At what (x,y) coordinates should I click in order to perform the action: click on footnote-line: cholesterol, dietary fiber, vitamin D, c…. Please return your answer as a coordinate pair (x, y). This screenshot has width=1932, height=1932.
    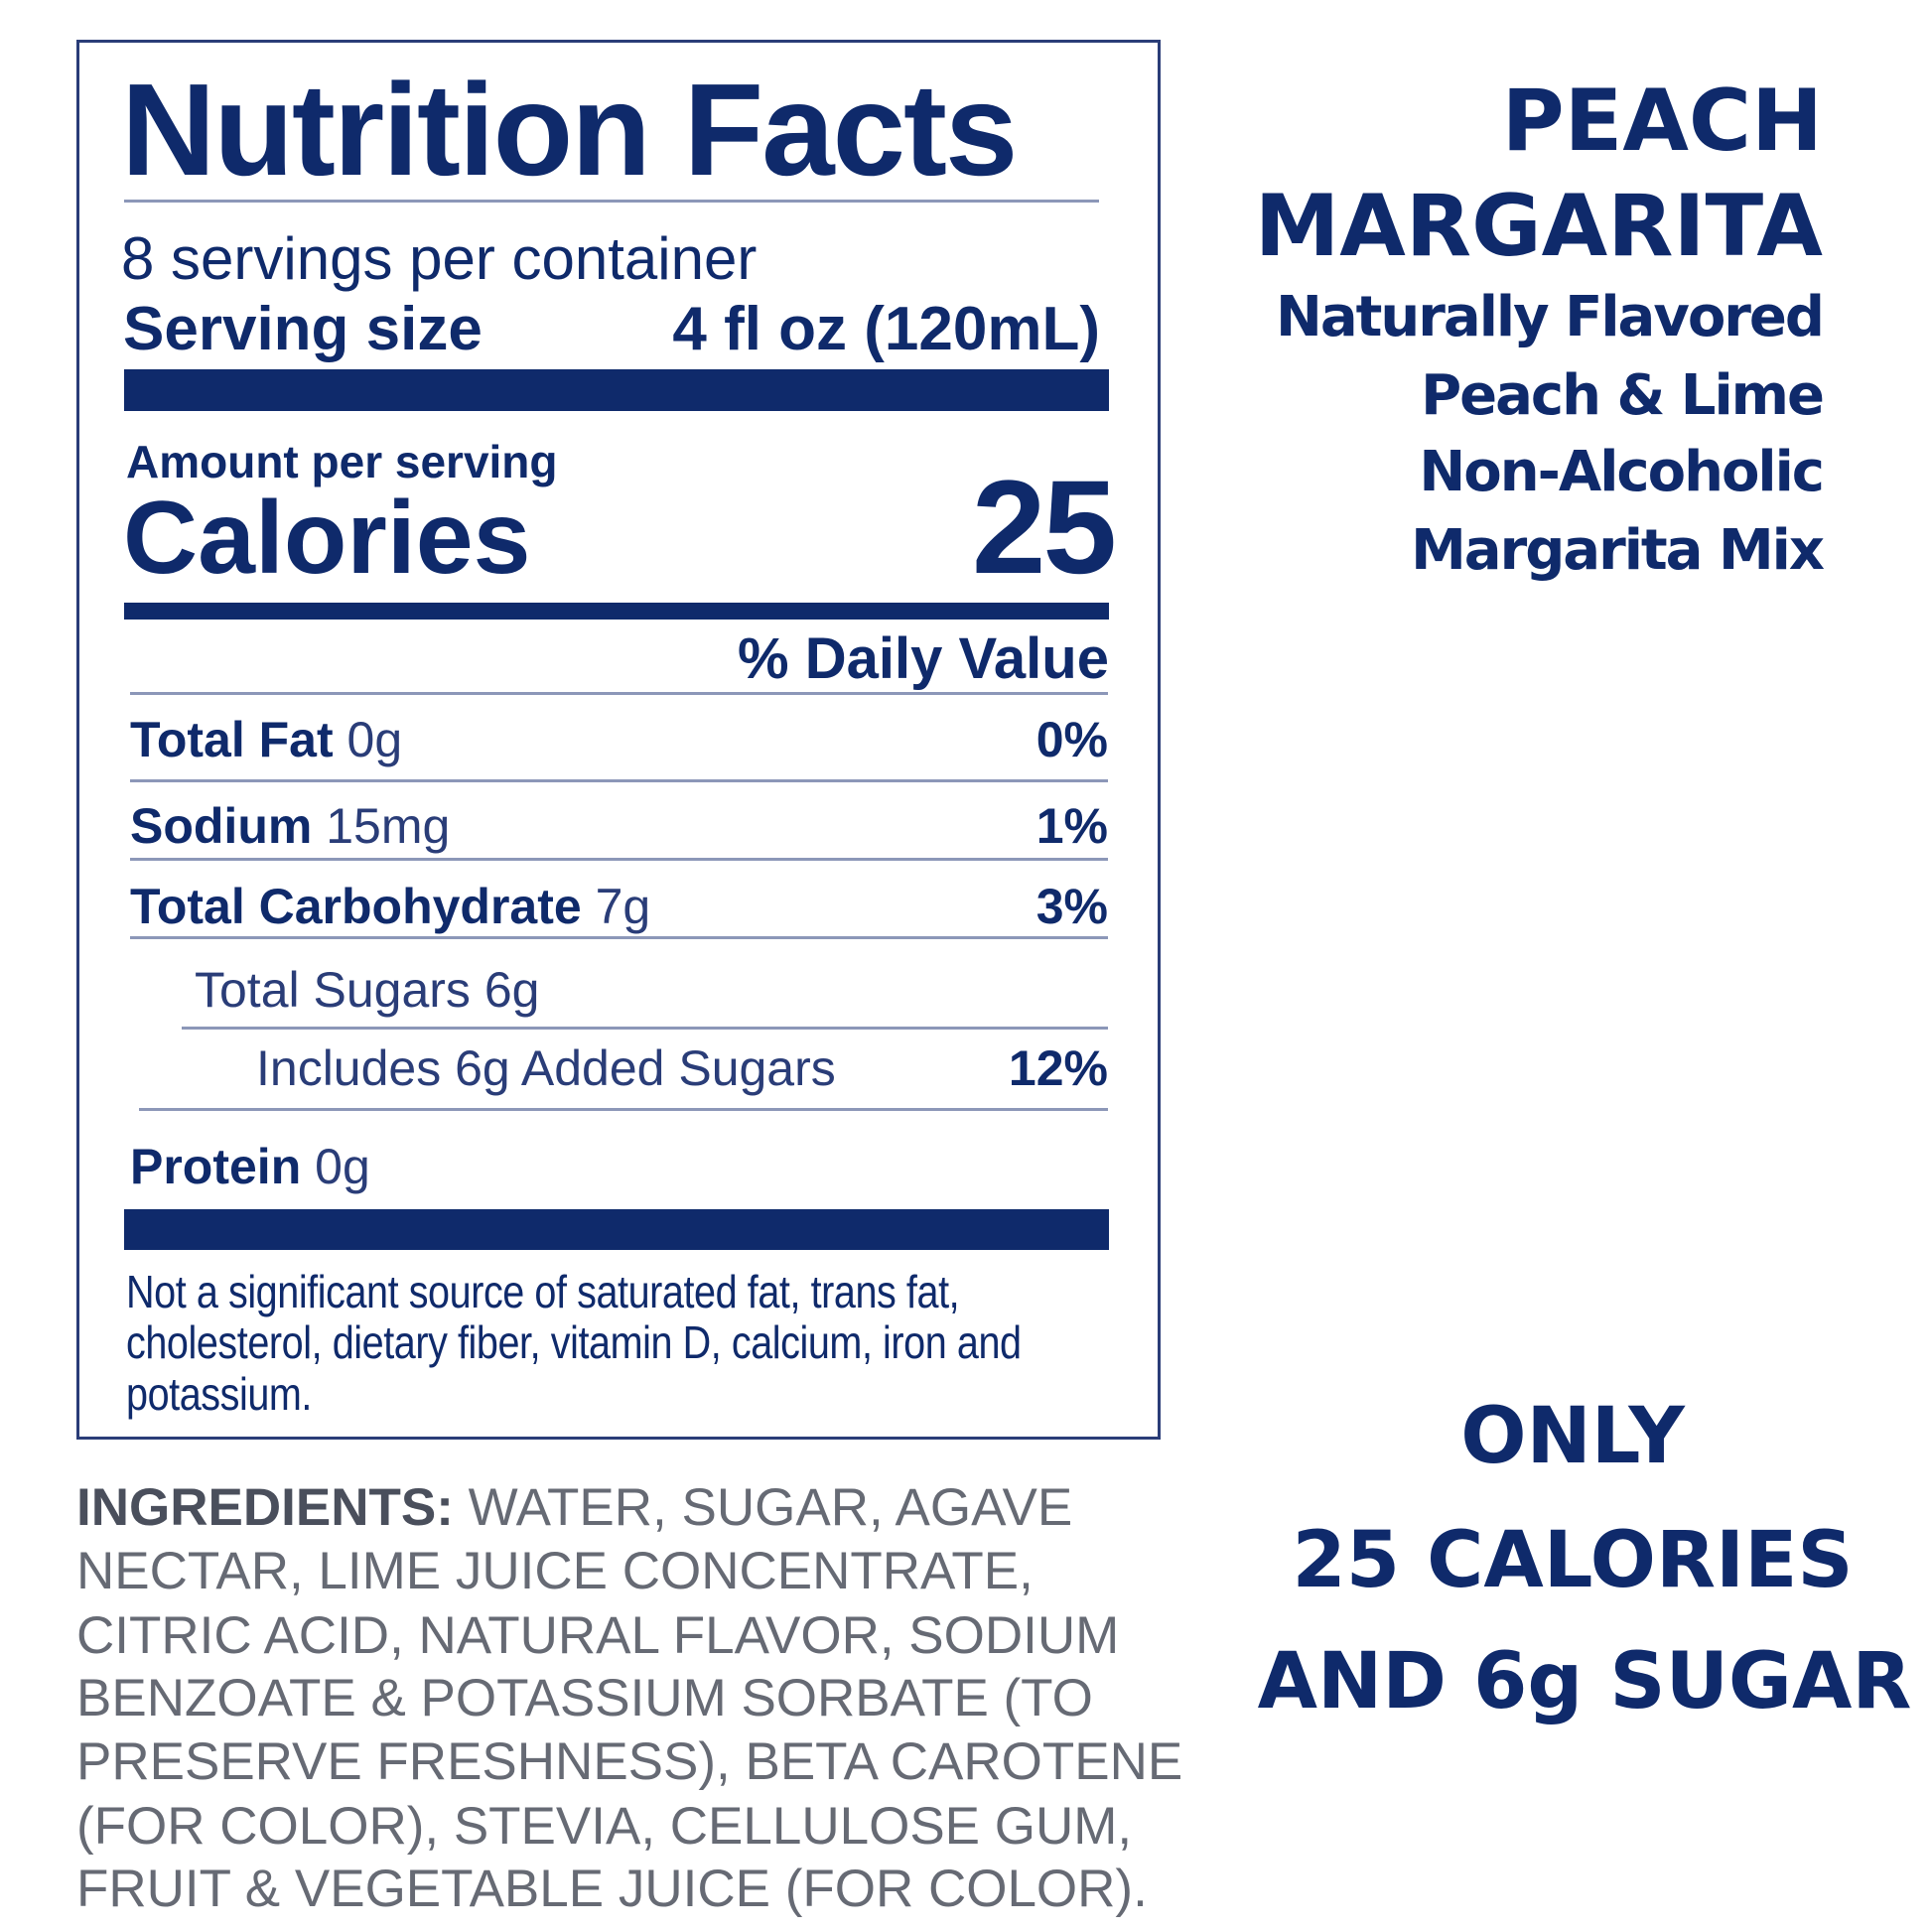
    Looking at the image, I should click on (574, 1342).